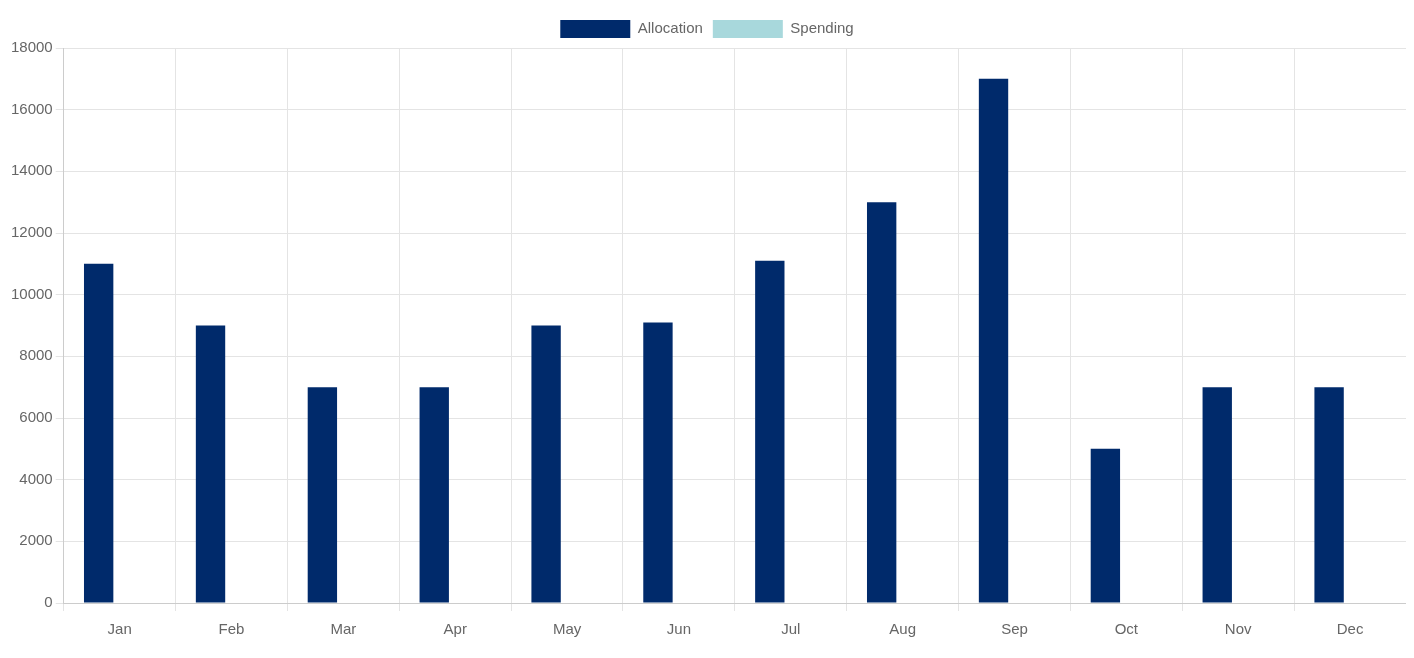  I want to click on x-tick-label: Nov, so click(1238, 629).